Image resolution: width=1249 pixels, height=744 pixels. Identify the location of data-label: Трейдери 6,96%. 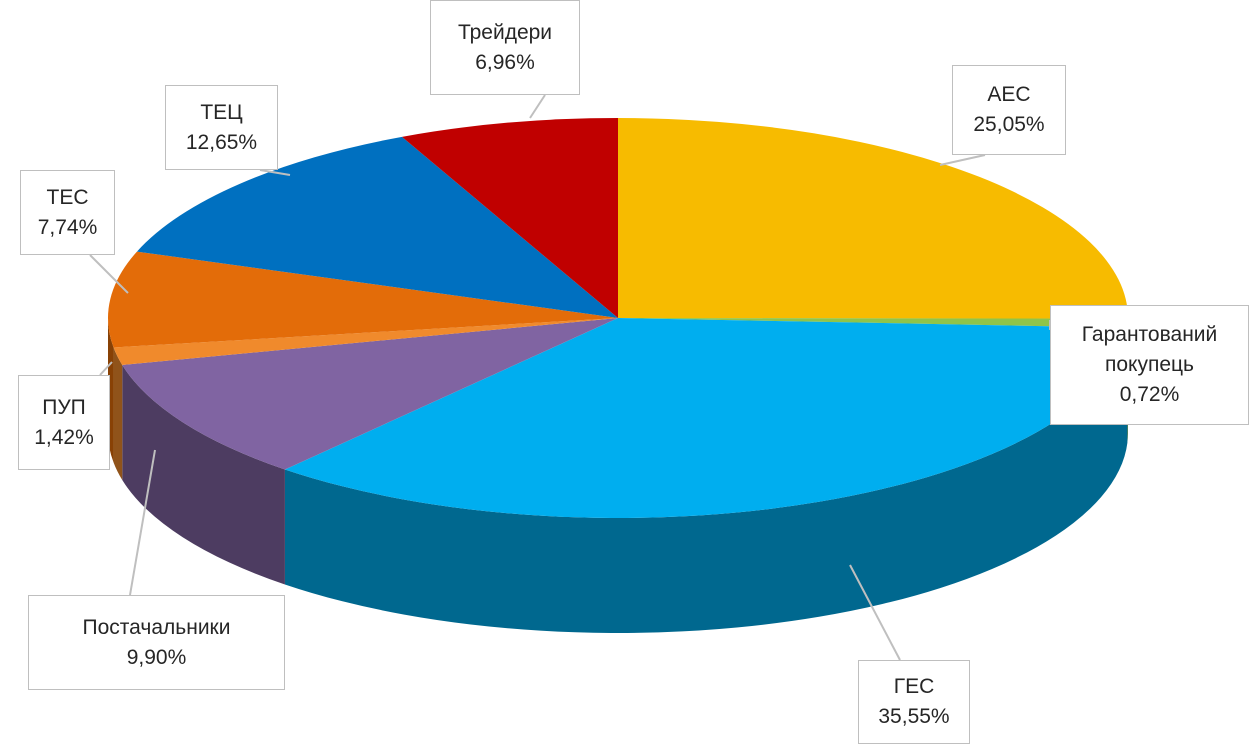
(505, 47).